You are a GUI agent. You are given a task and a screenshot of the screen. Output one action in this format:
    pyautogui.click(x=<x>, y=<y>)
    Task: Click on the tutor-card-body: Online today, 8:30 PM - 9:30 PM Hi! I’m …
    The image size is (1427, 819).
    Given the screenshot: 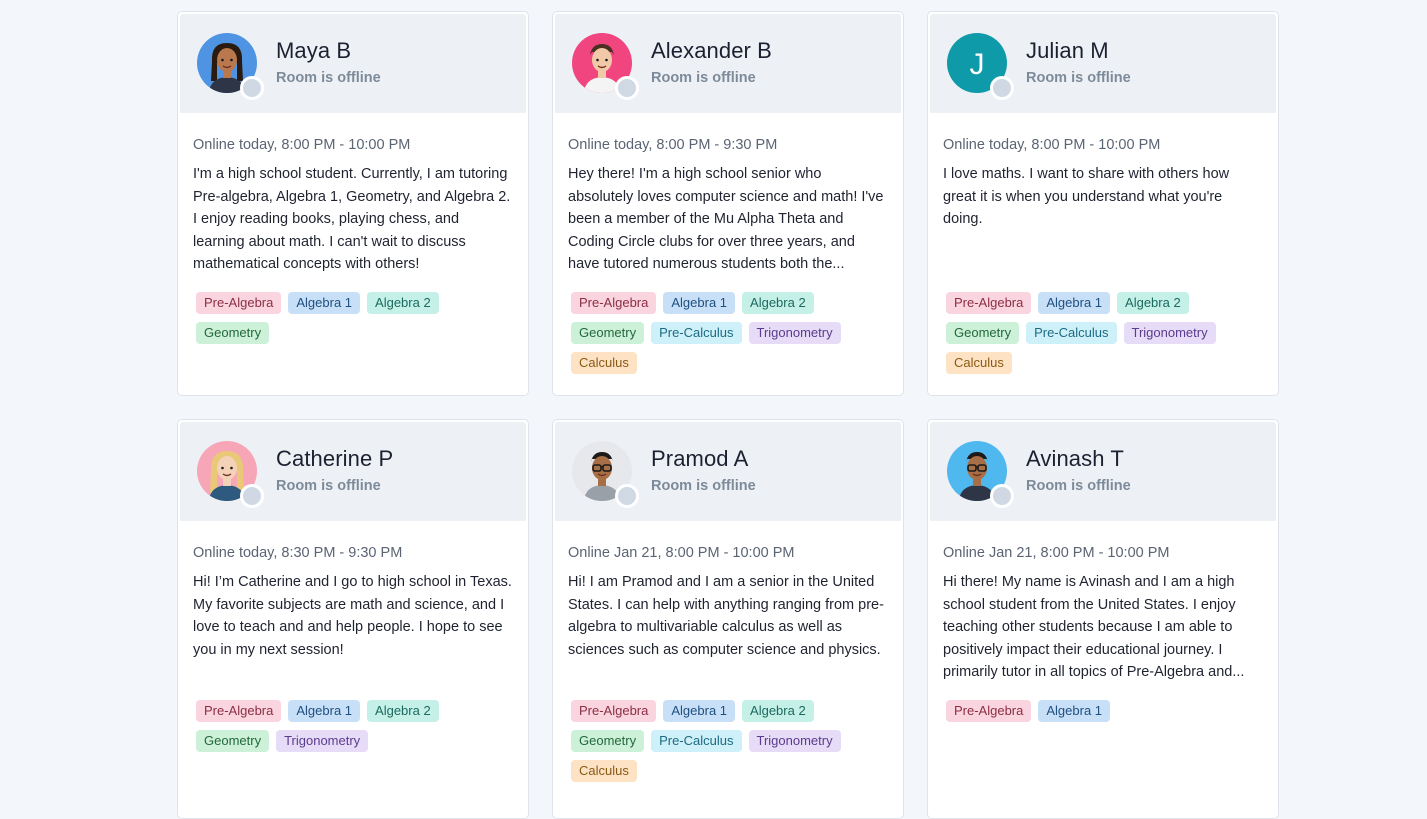 What is the action you would take?
    pyautogui.click(x=353, y=640)
    